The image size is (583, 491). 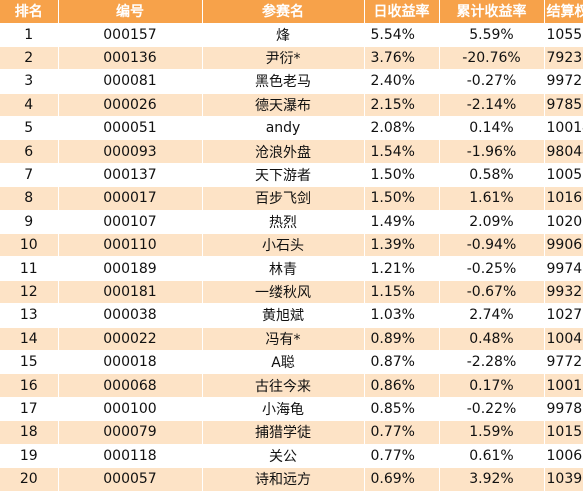 What do you see at coordinates (283, 221) in the screenshot?
I see `cell-name: 热烈` at bounding box center [283, 221].